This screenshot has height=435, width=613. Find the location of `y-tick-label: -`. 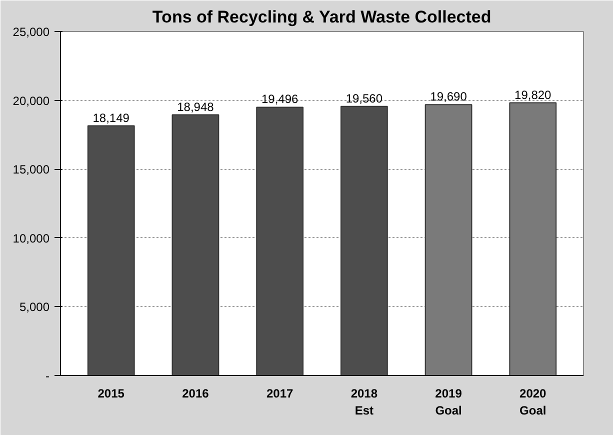

y-tick-label: - is located at coordinates (48, 376).